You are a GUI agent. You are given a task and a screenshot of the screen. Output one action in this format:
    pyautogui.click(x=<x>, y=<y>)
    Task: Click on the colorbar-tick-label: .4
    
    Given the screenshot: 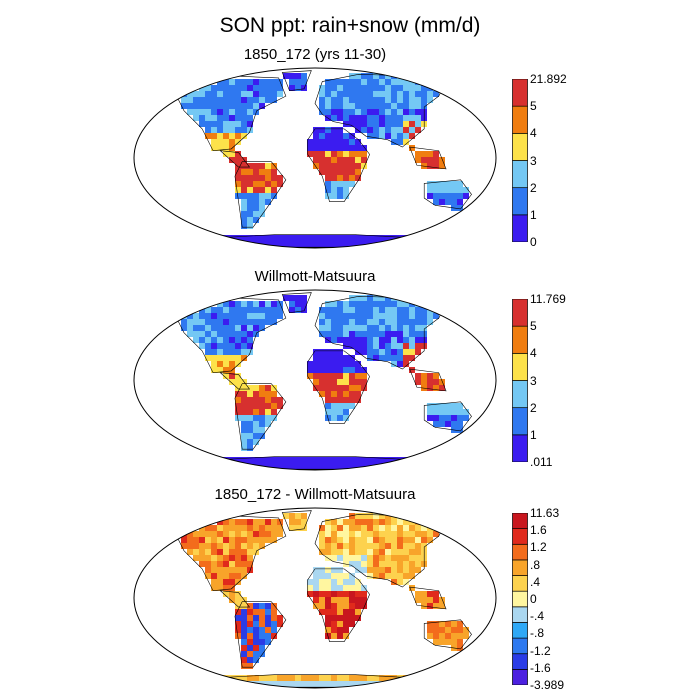 What is the action you would take?
    pyautogui.click(x=535, y=581)
    